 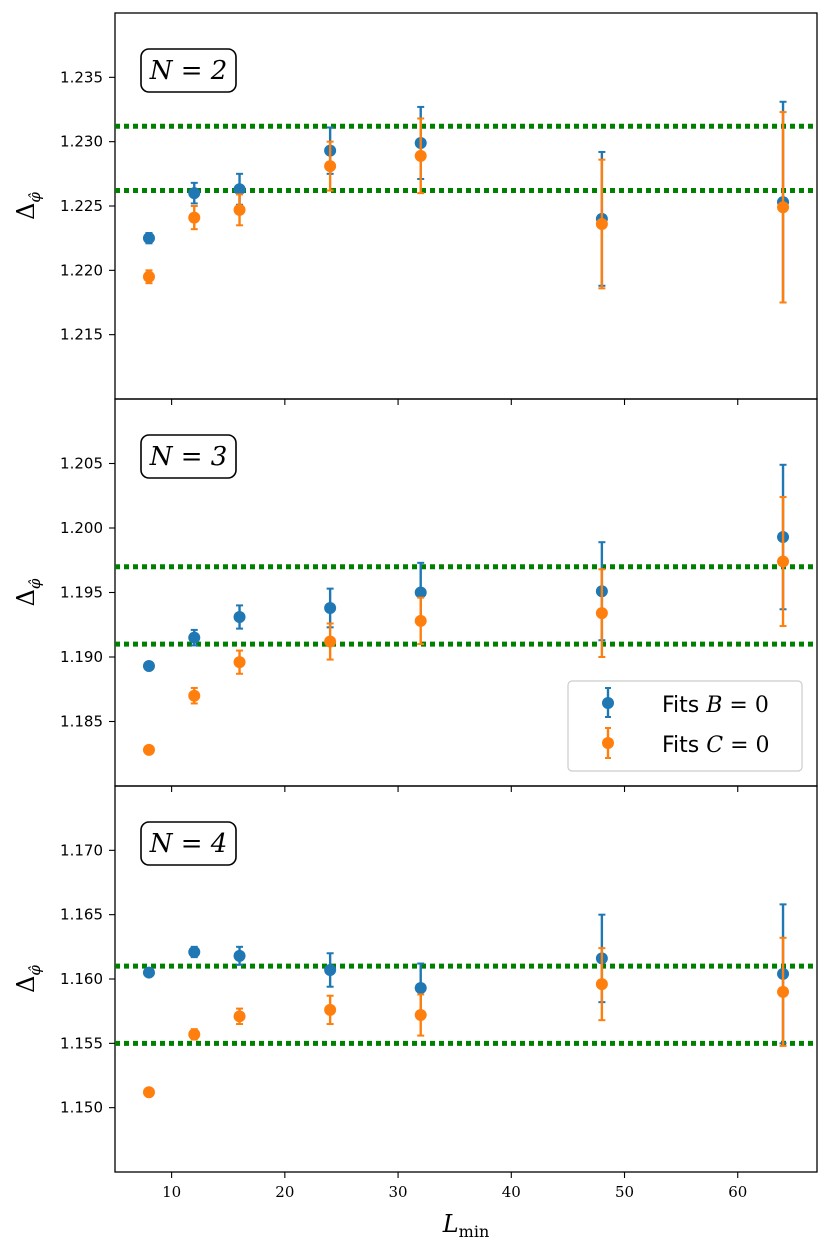 What do you see at coordinates (81, 335) in the screenshot?
I see `y-tick-label: 1.215` at bounding box center [81, 335].